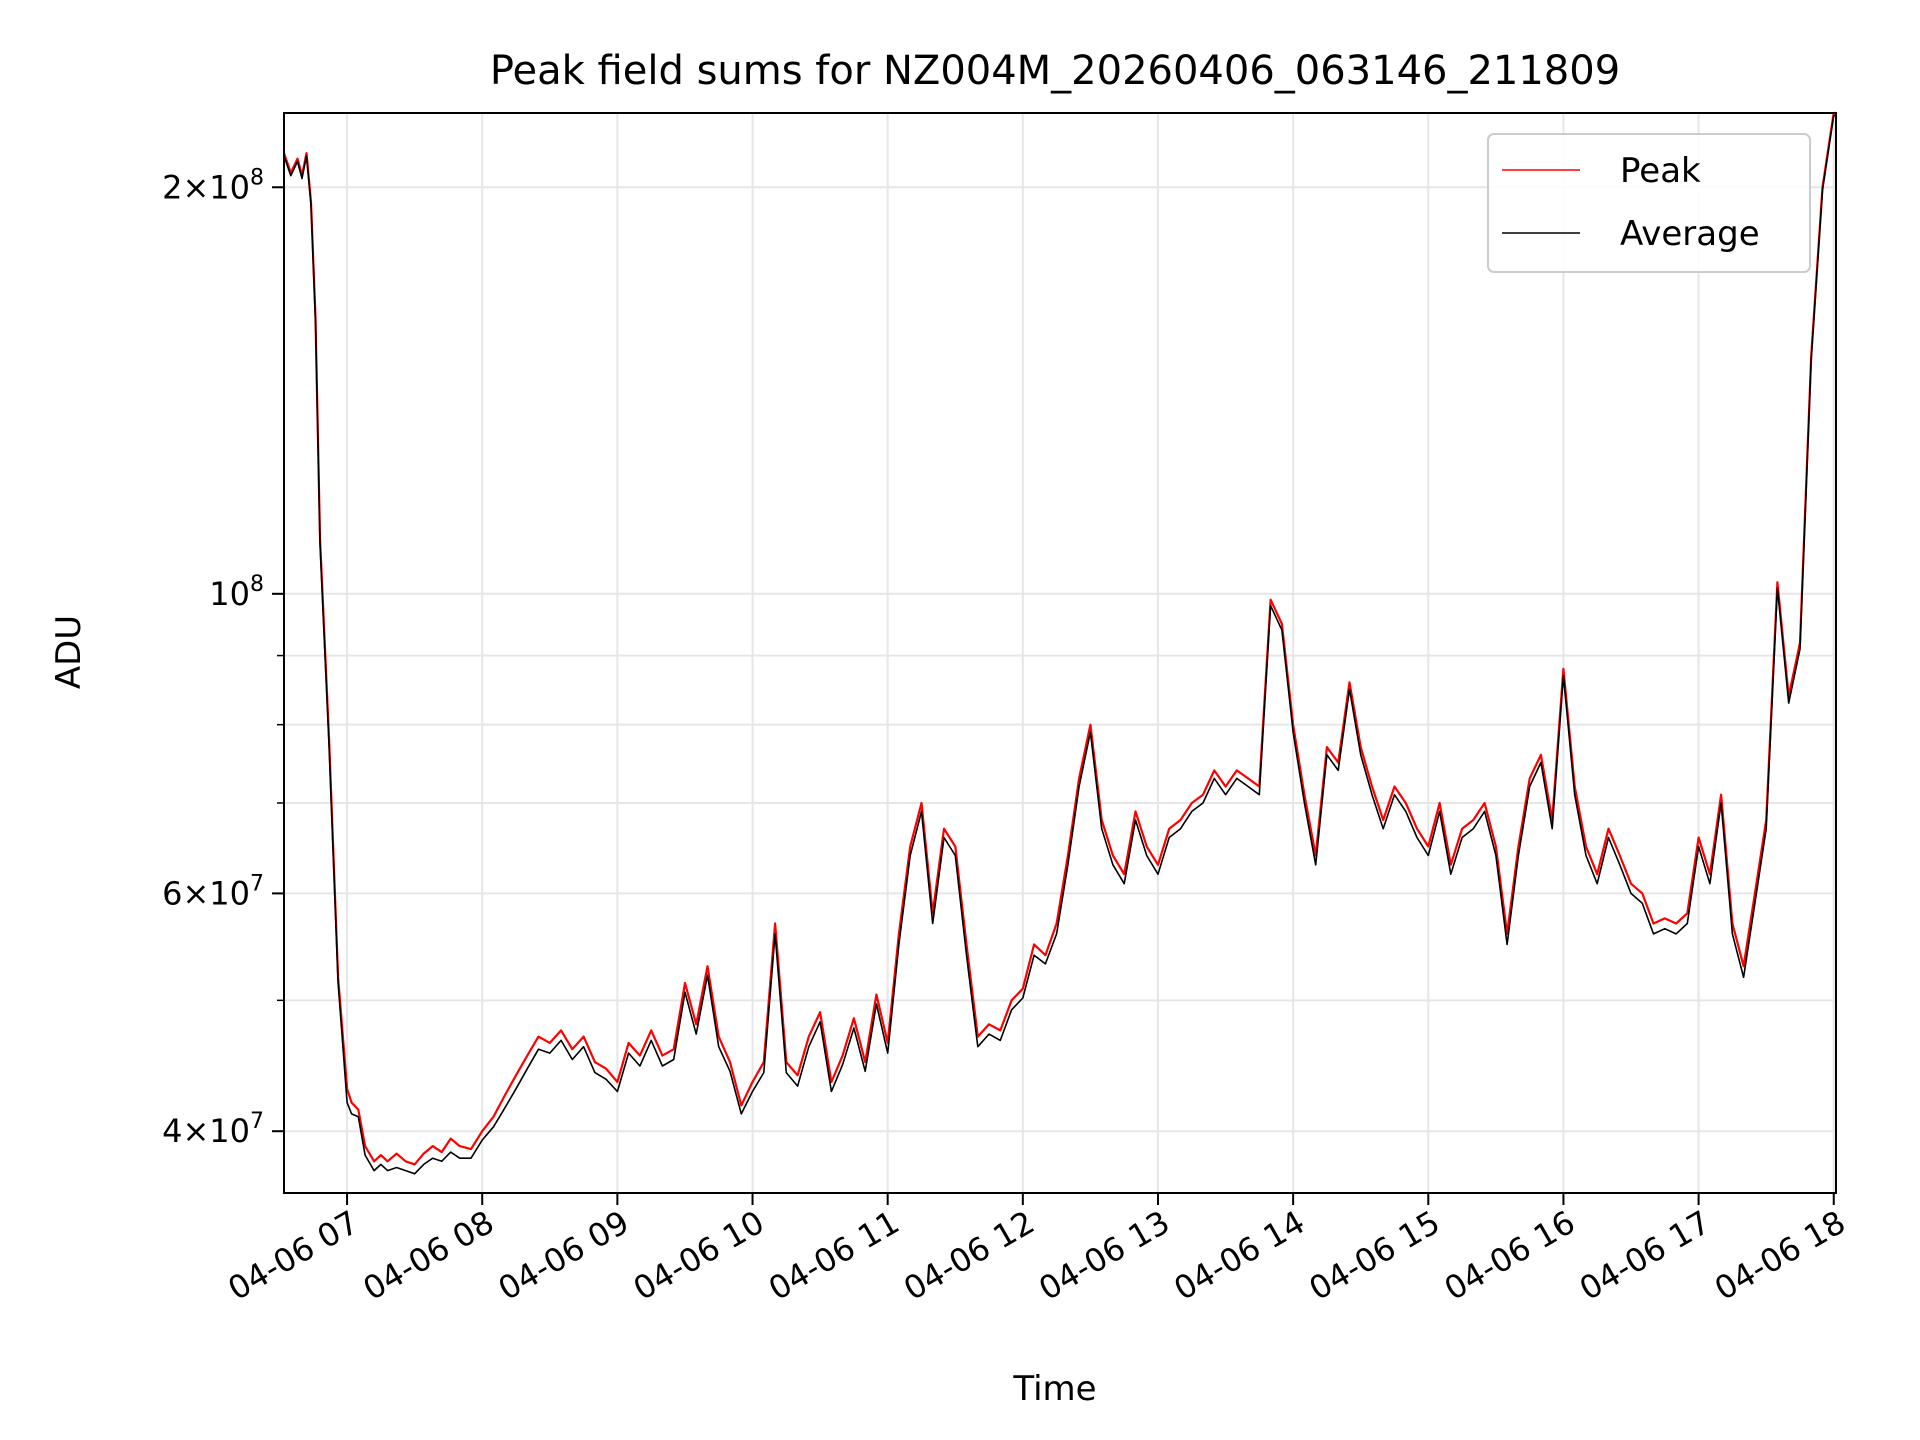 The height and width of the screenshot is (1440, 1920). Describe the element at coordinates (213, 185) in the screenshot. I see `y-tick-label: 2×108` at that location.